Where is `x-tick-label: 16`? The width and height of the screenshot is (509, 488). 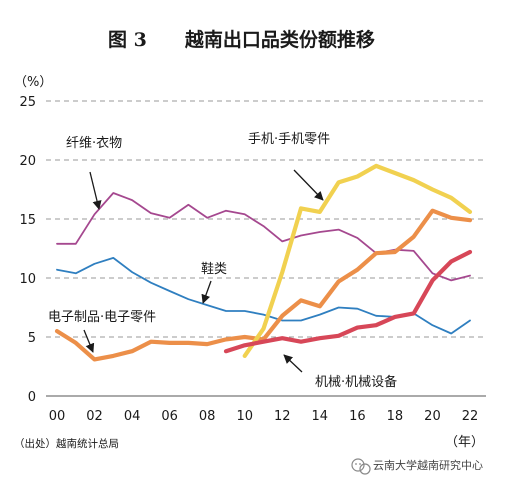
x-tick-label: 16 is located at coordinates (357, 416).